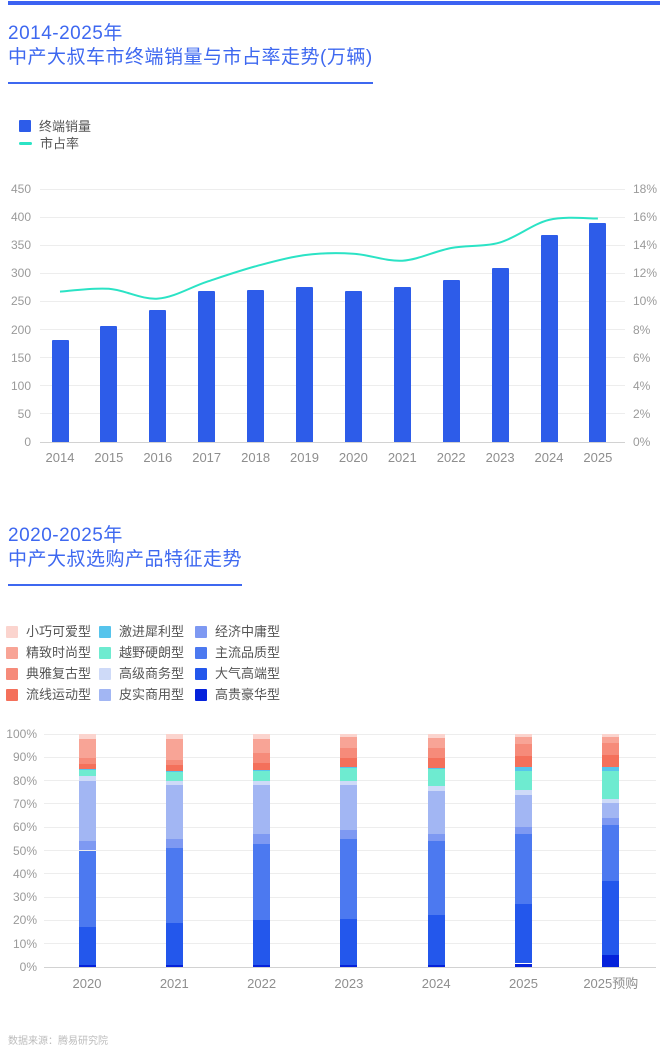  Describe the element at coordinates (248, 652) in the screenshot. I see `legend-label: 主流品质型` at that location.